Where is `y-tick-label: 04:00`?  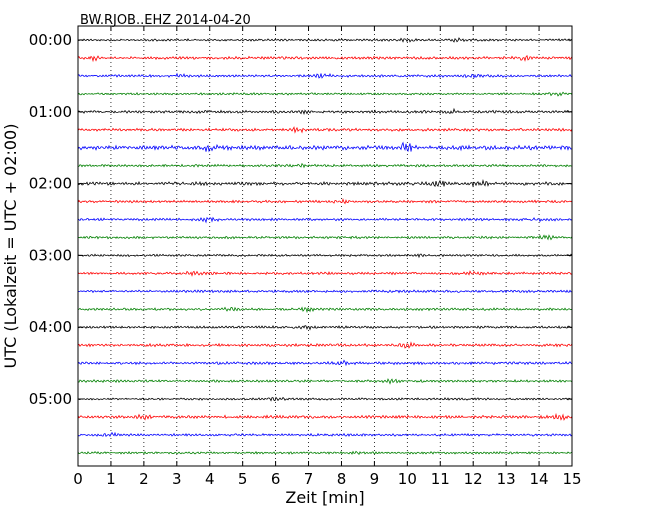
y-tick-label: 04:00 is located at coordinates (50, 327).